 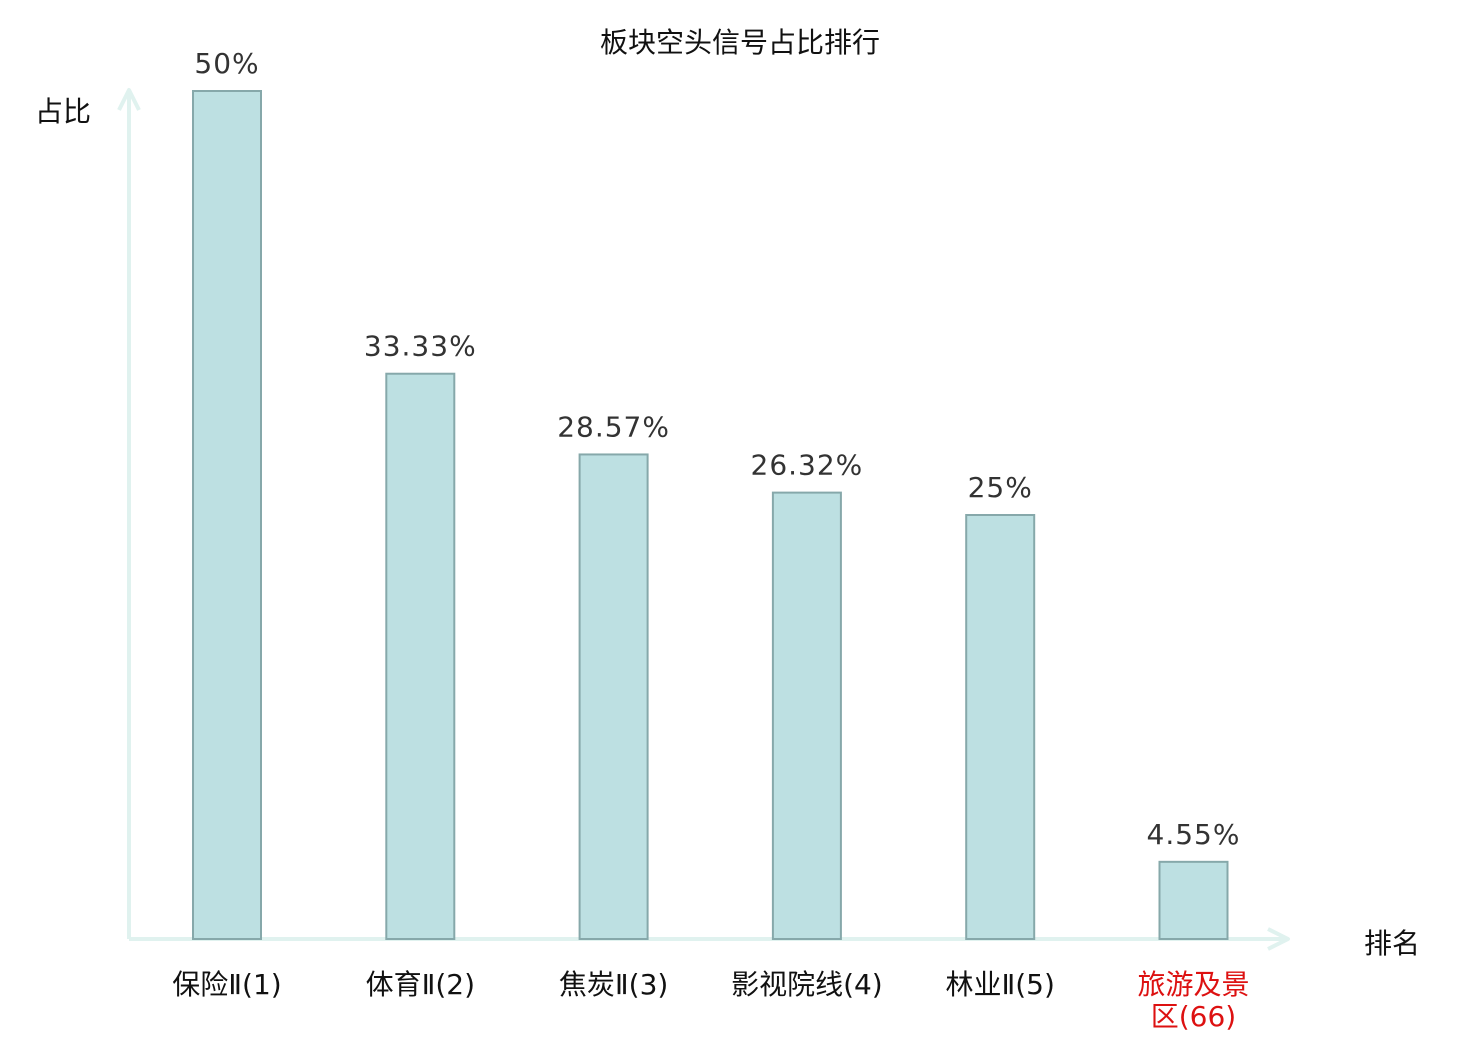 I want to click on bar-value-label: 26.32%, so click(x=807, y=465).